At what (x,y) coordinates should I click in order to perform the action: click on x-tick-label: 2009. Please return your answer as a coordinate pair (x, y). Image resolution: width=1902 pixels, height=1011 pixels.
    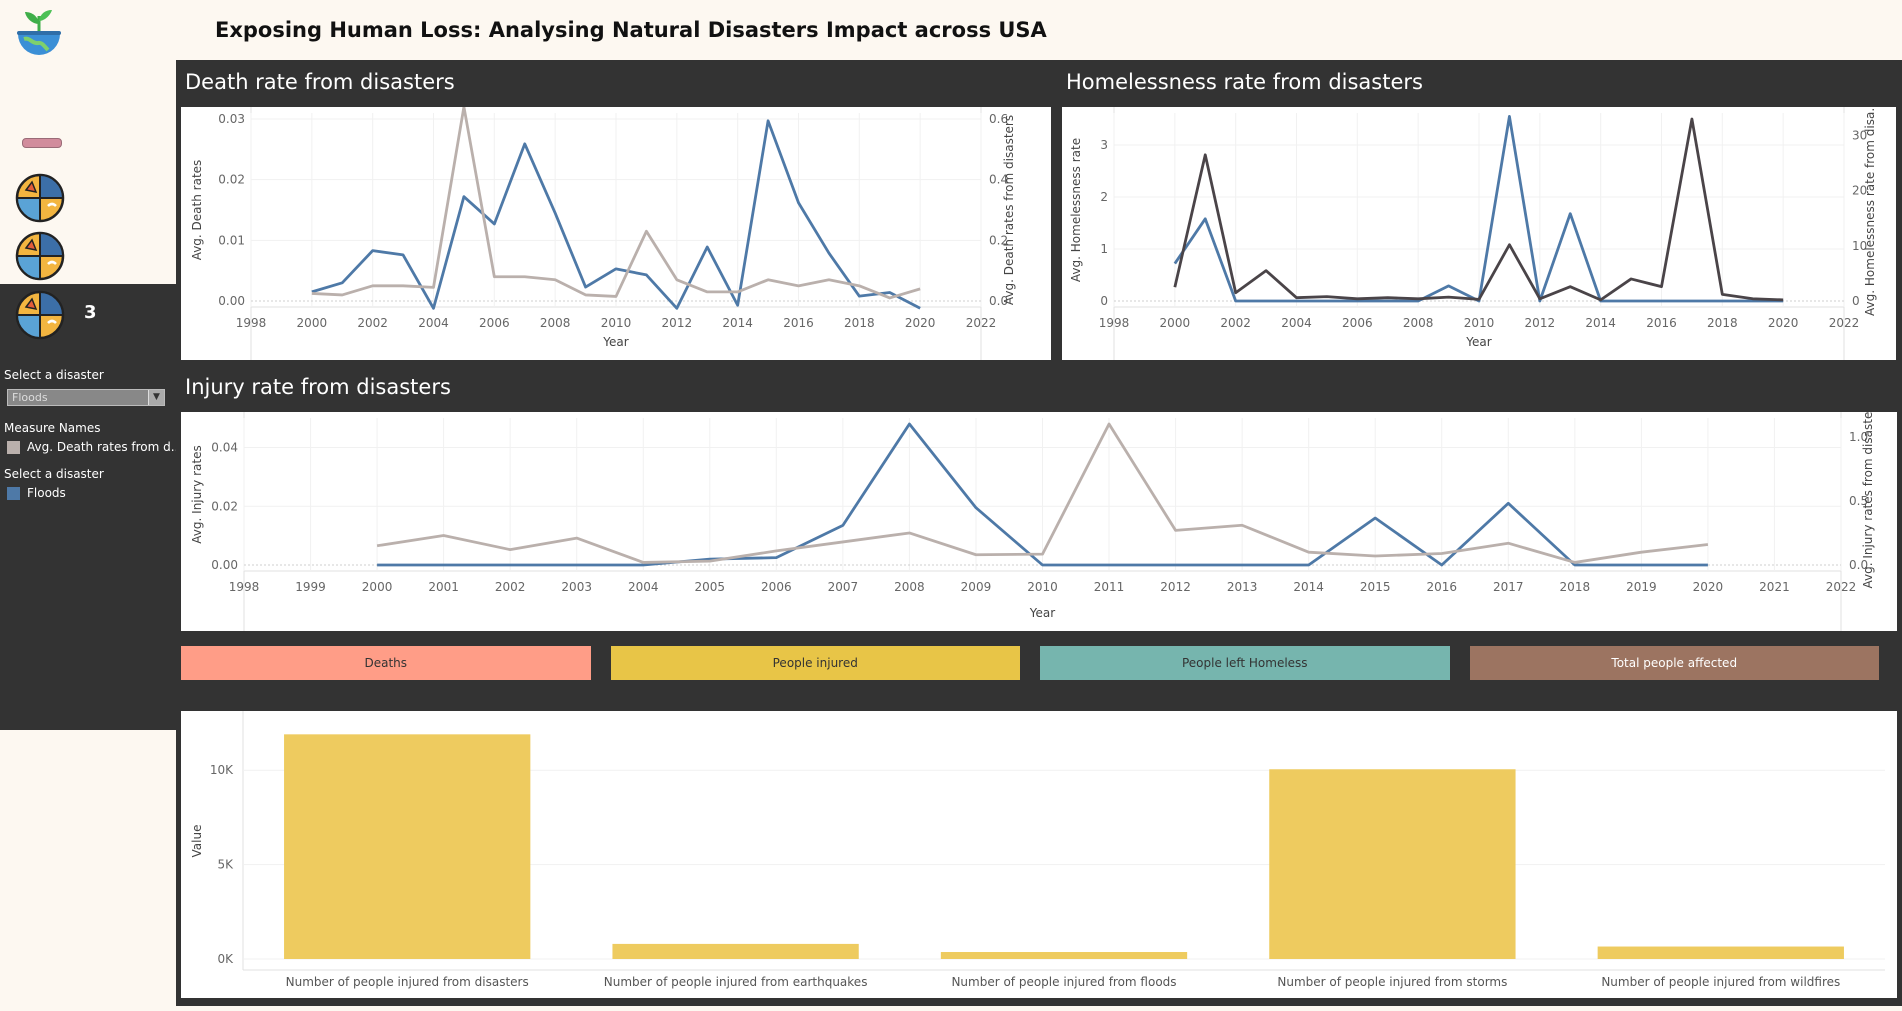
    Looking at the image, I should click on (976, 587).